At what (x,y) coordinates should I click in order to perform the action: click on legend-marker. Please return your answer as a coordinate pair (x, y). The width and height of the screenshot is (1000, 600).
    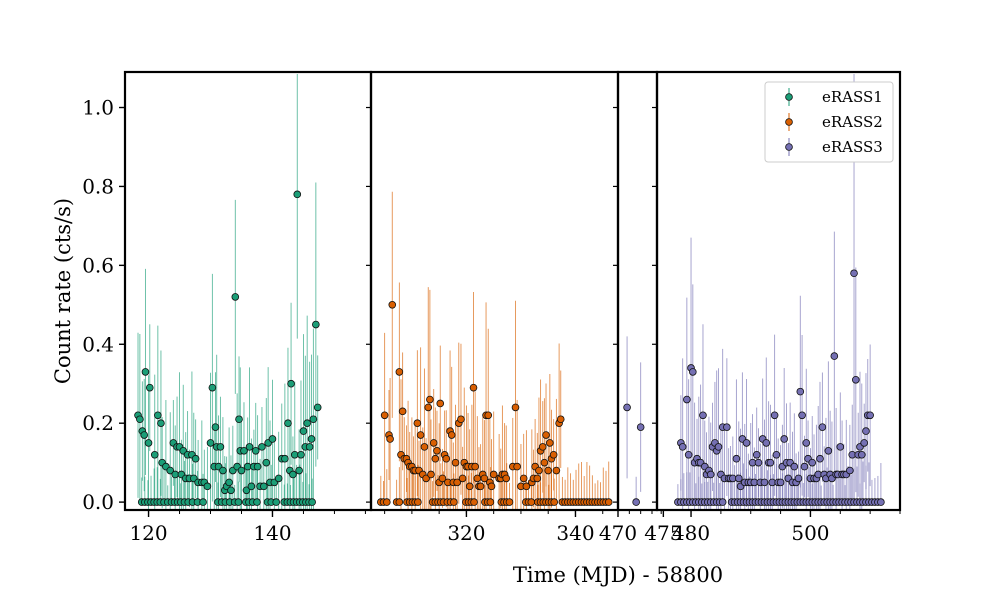
    Looking at the image, I should click on (789, 97).